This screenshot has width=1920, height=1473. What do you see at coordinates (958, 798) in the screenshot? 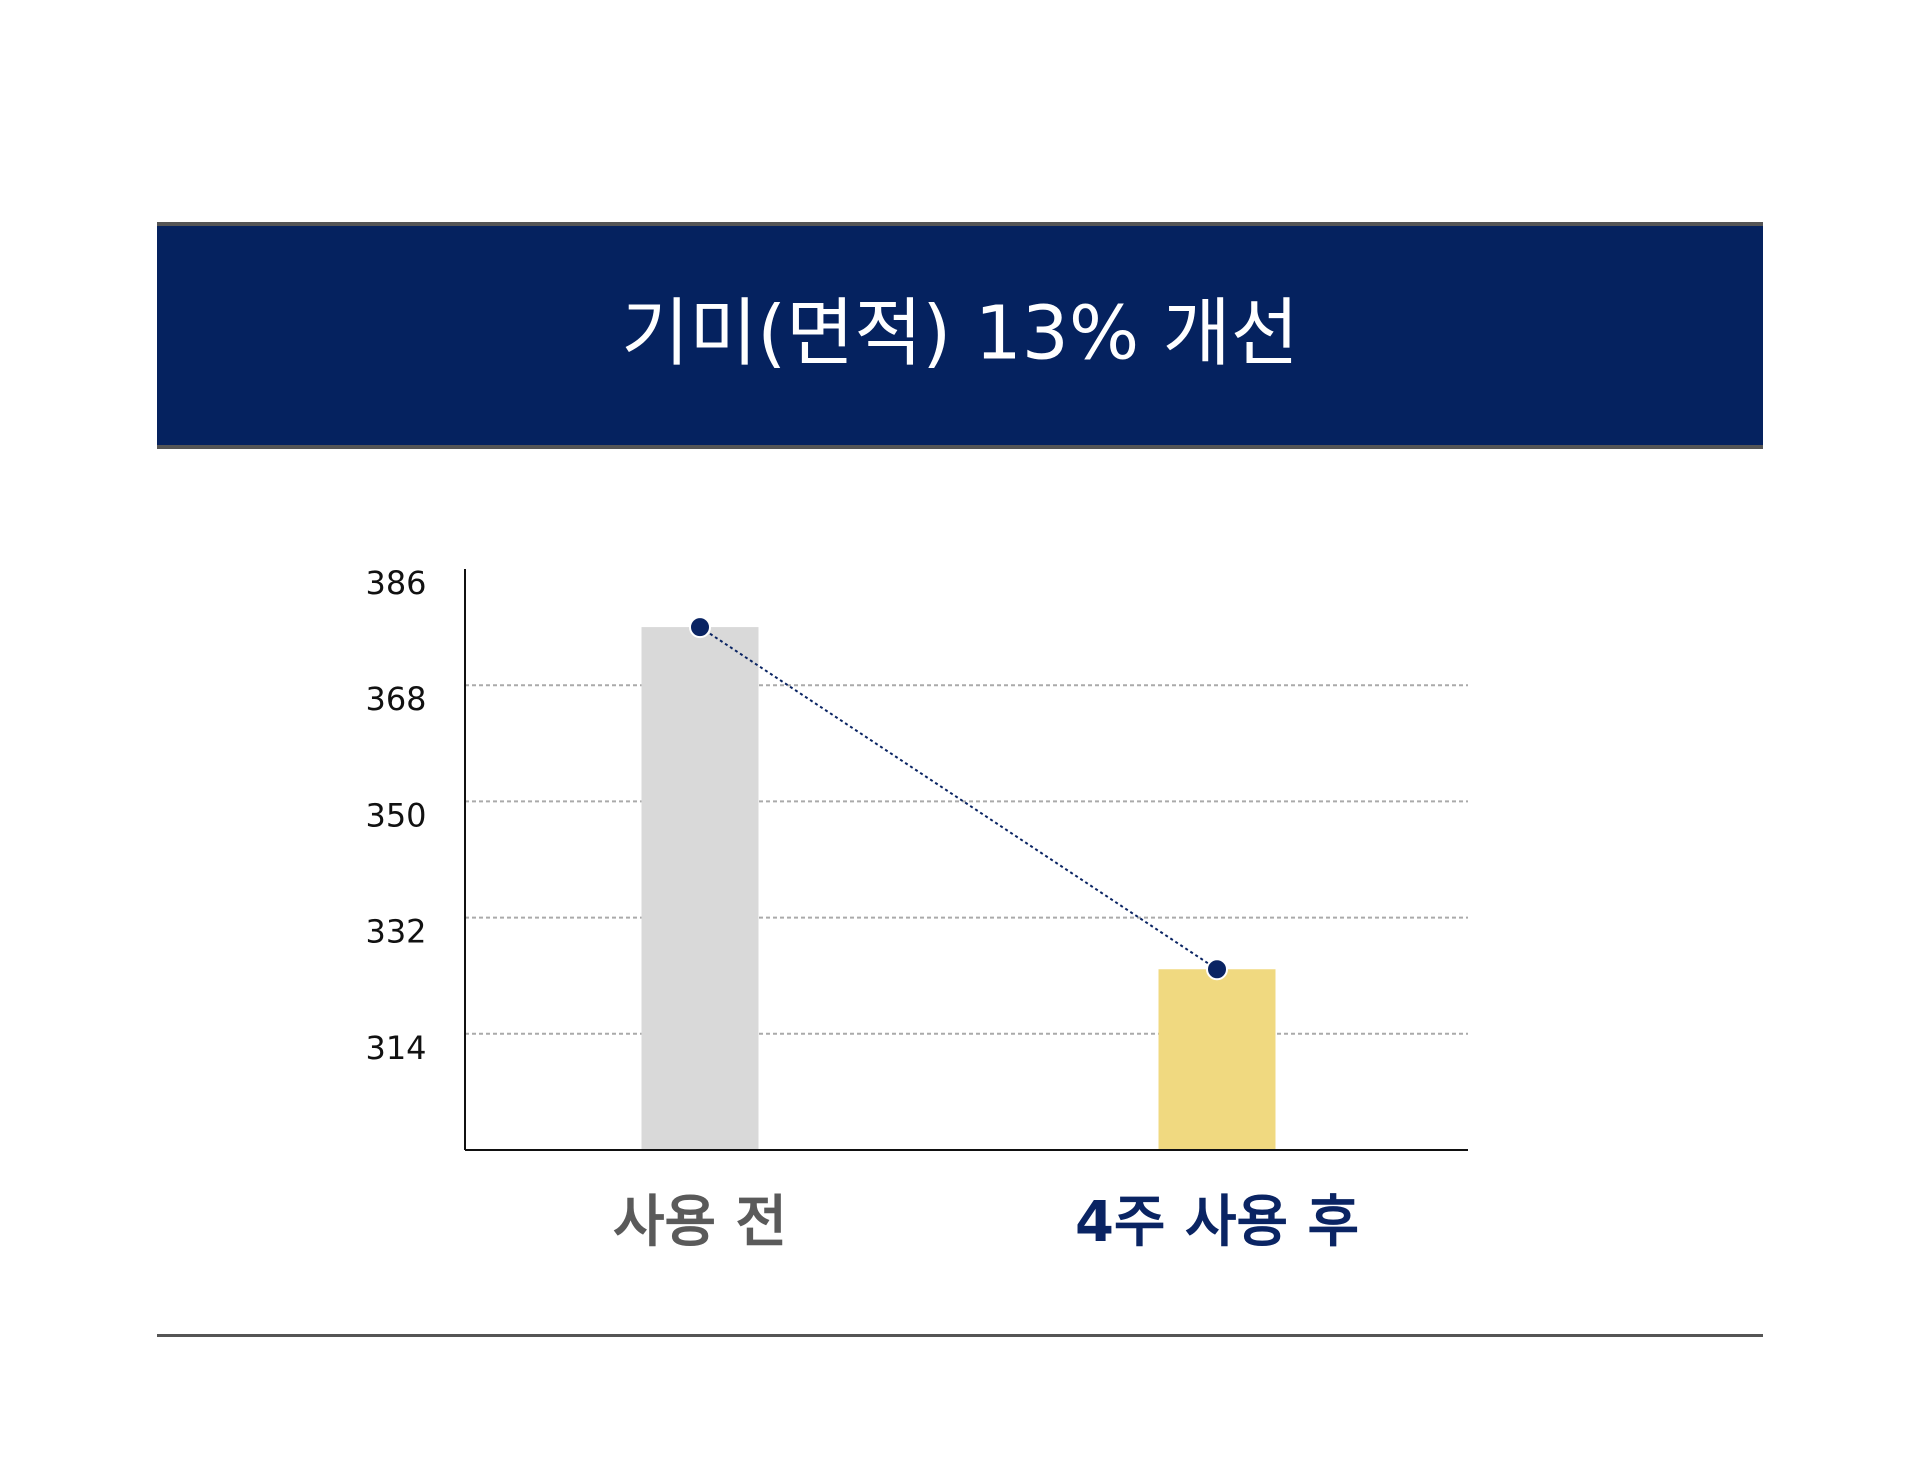
I see `trend-line` at bounding box center [958, 798].